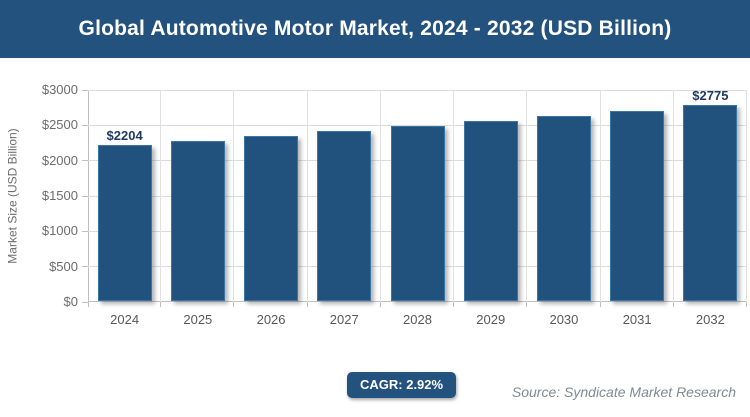 Image resolution: width=750 pixels, height=417 pixels. Describe the element at coordinates (59, 160) in the screenshot. I see `y-tick-label: $2000` at that location.